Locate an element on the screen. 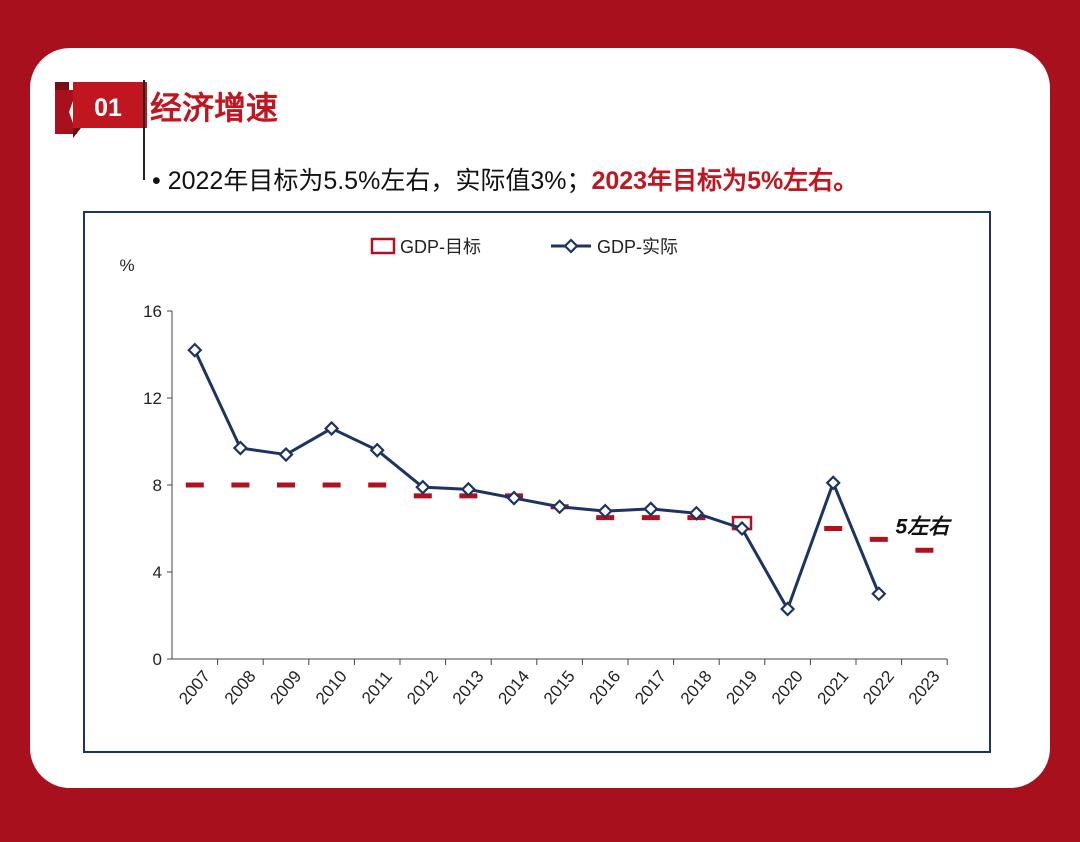  section-badge-icon is located at coordinates (101, 110).